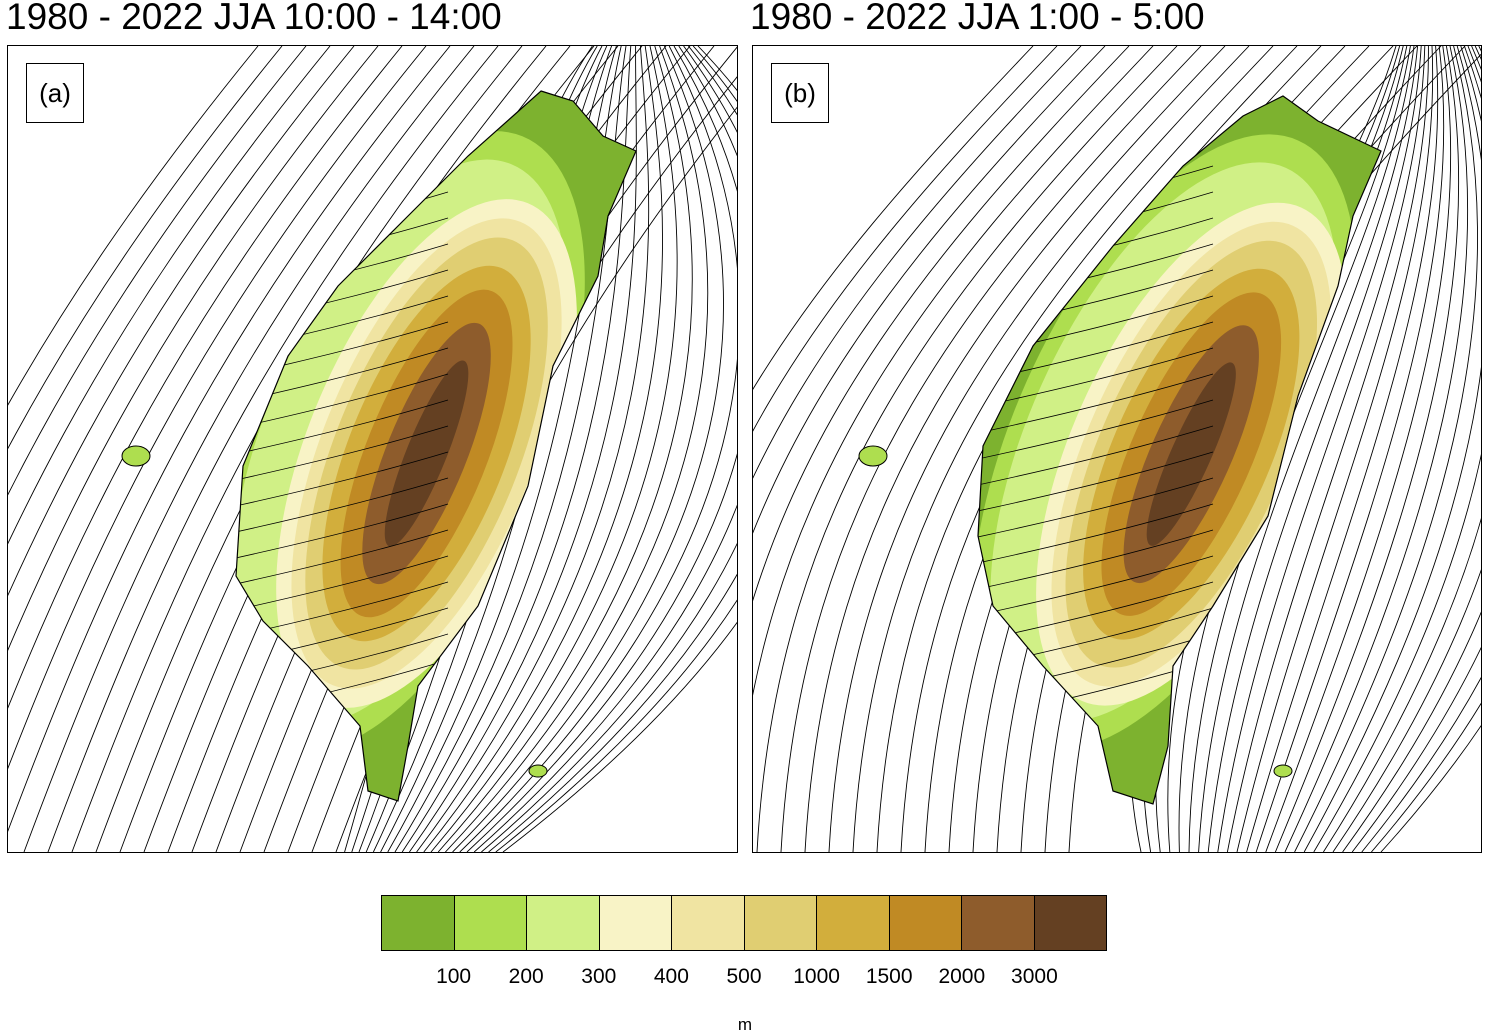  What do you see at coordinates (745, 1024) in the screenshot?
I see `colorbar-unit: m` at bounding box center [745, 1024].